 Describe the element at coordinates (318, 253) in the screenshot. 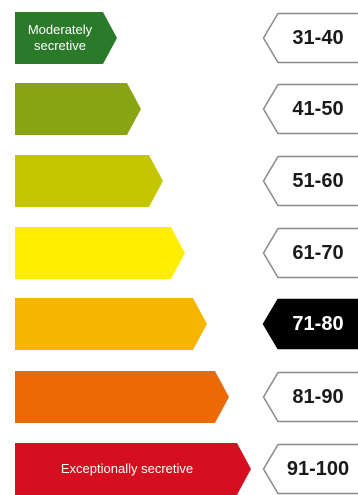

I see `range-label: 61-70` at that location.